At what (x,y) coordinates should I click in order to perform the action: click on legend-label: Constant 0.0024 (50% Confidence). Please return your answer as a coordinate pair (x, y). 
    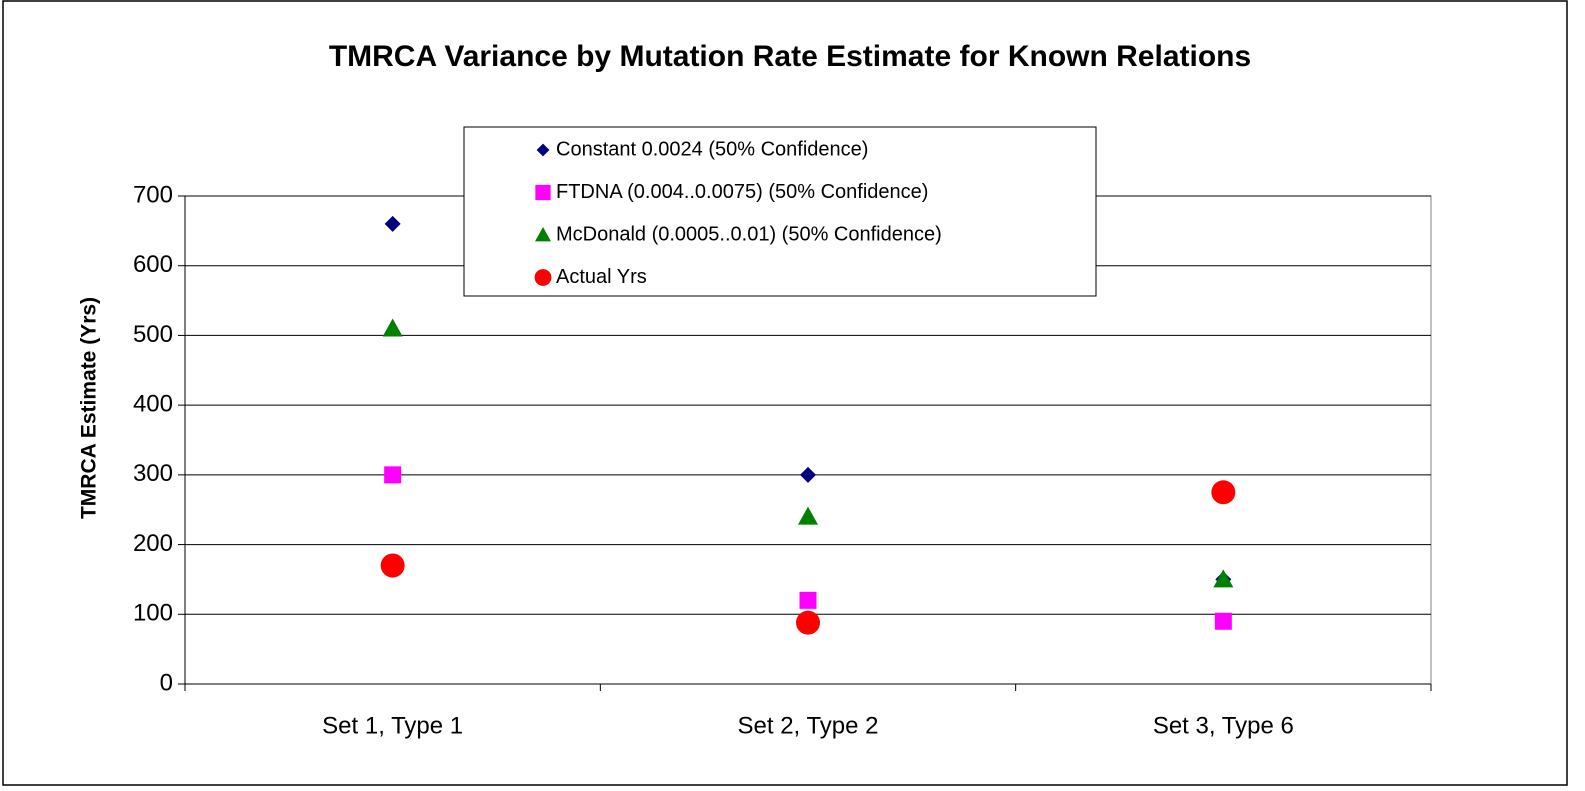
    Looking at the image, I should click on (712, 149).